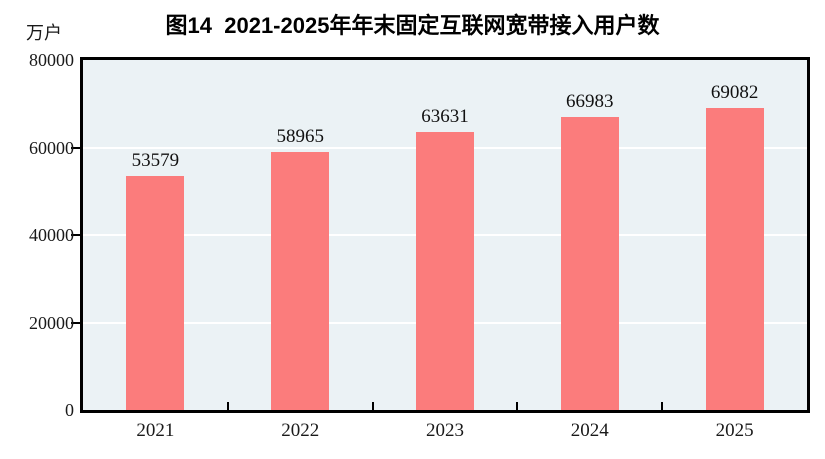 The height and width of the screenshot is (459, 825). I want to click on bar-value-label-2023: 63631, so click(445, 116).